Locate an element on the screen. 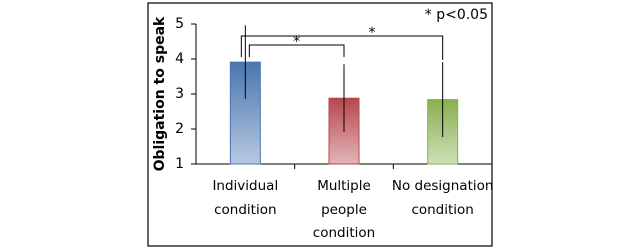 This screenshot has height=251, width=640. y-tick-label: 4 is located at coordinates (179, 59).